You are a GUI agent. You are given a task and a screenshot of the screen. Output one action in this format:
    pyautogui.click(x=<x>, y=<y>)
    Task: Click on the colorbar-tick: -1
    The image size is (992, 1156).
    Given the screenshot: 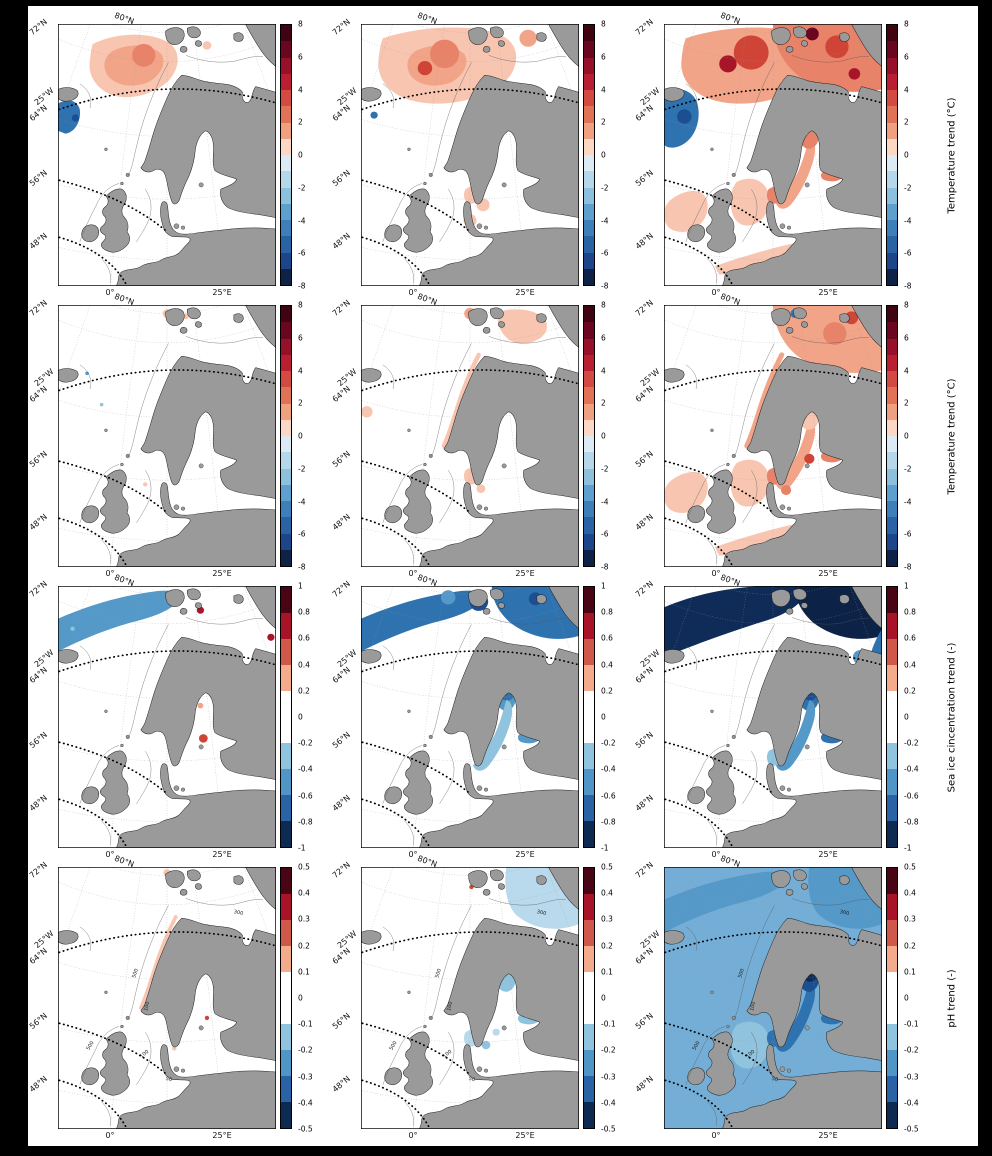 What is the action you would take?
    pyautogui.click(x=908, y=848)
    